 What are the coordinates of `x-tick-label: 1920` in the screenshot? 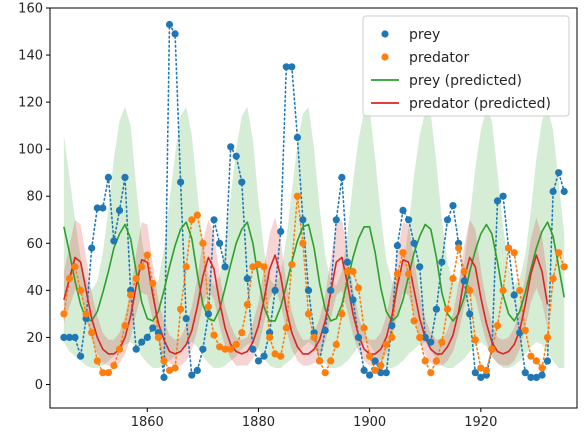 It's located at (480, 422).